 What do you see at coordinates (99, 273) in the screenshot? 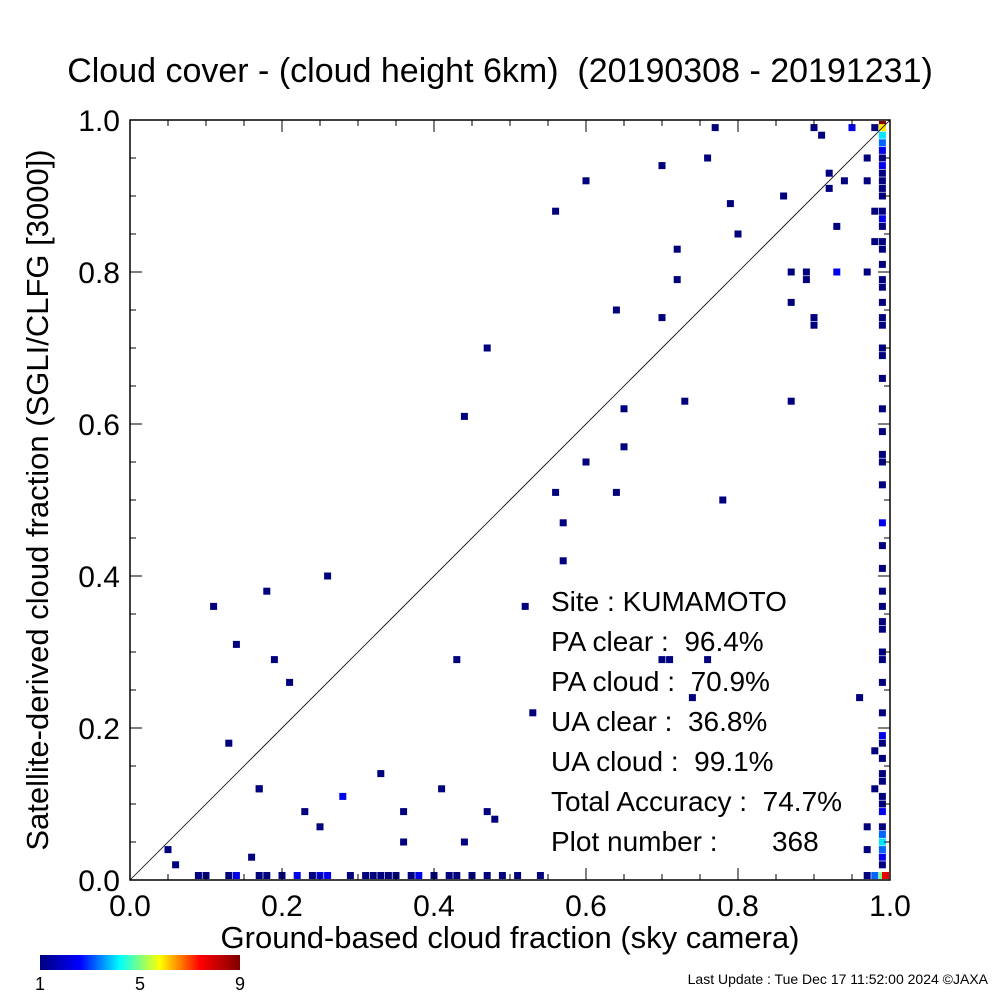
I see `y-tick-label: 0.8` at bounding box center [99, 273].